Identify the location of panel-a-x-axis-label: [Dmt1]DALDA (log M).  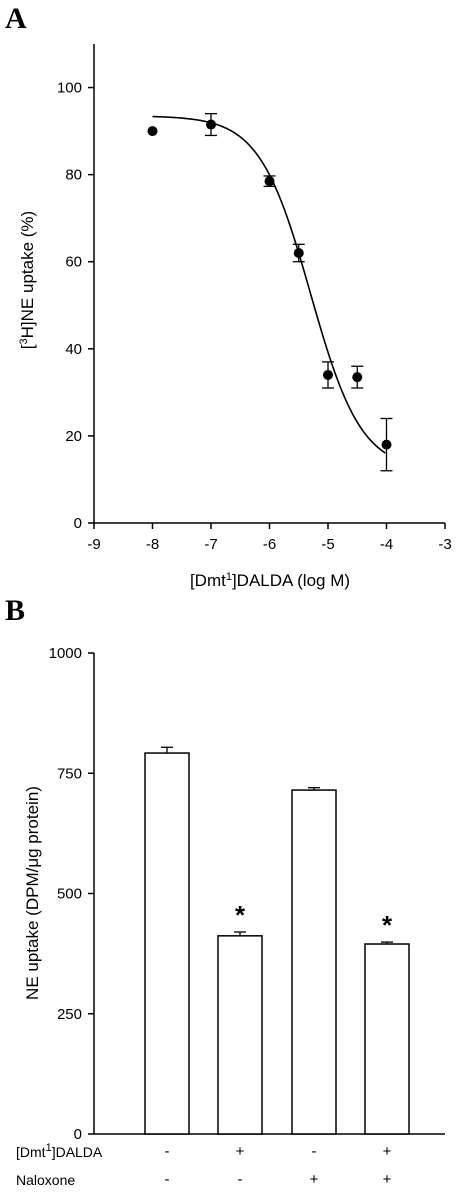
(270, 580).